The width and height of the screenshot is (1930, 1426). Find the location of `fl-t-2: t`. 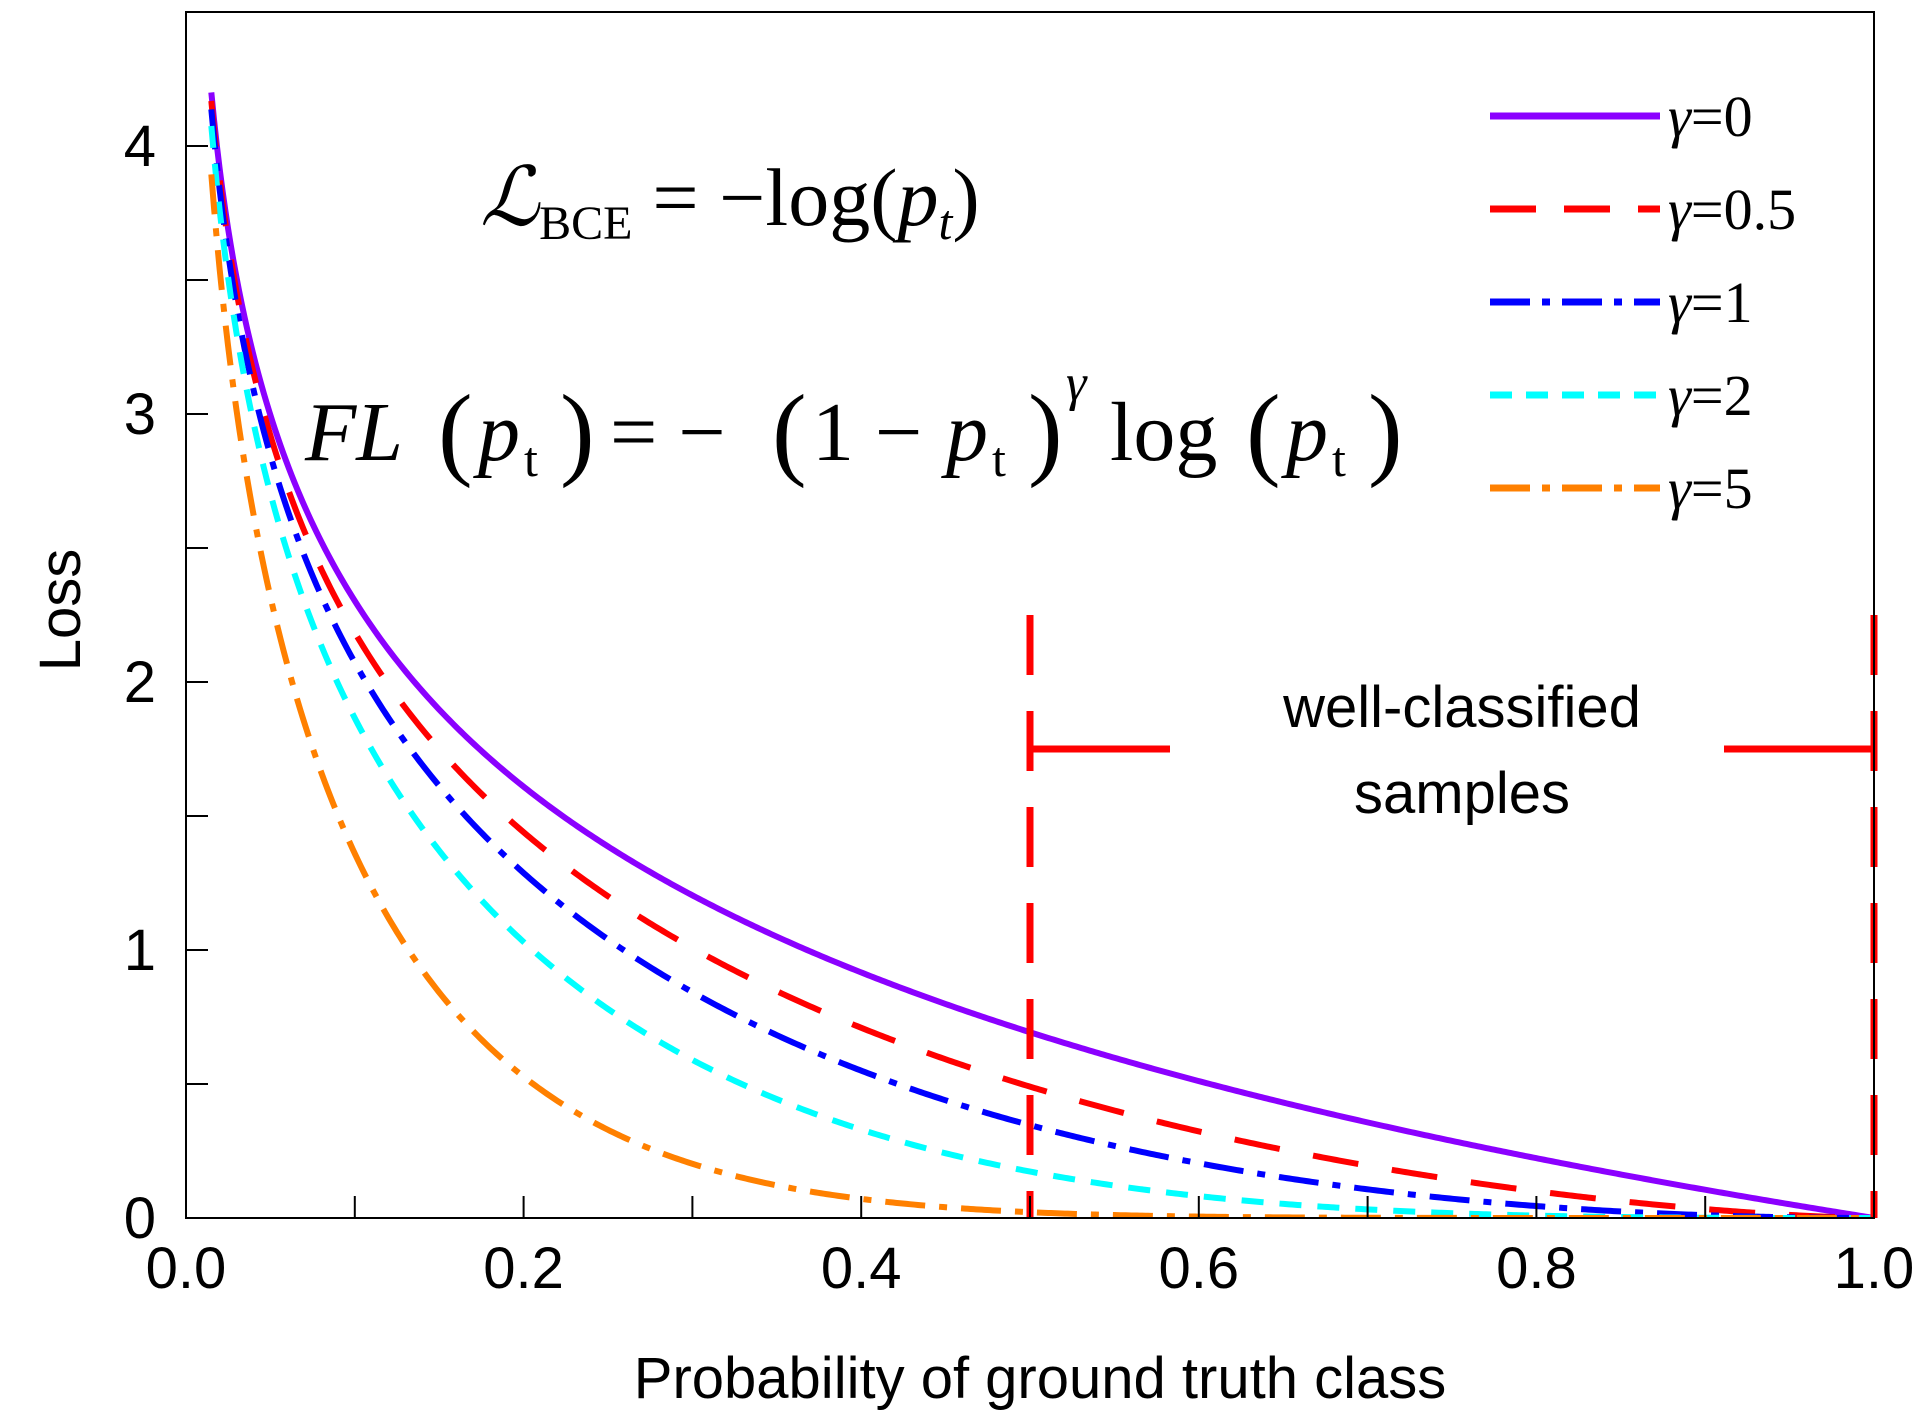

fl-t-2: t is located at coordinates (999, 459).